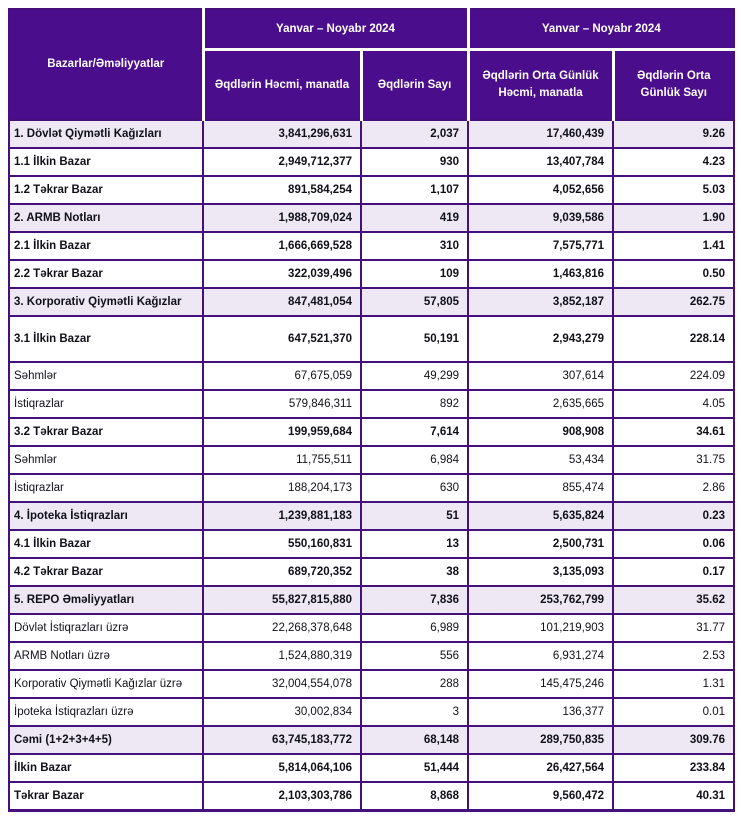  I want to click on row-value: 262.75, so click(674, 302).